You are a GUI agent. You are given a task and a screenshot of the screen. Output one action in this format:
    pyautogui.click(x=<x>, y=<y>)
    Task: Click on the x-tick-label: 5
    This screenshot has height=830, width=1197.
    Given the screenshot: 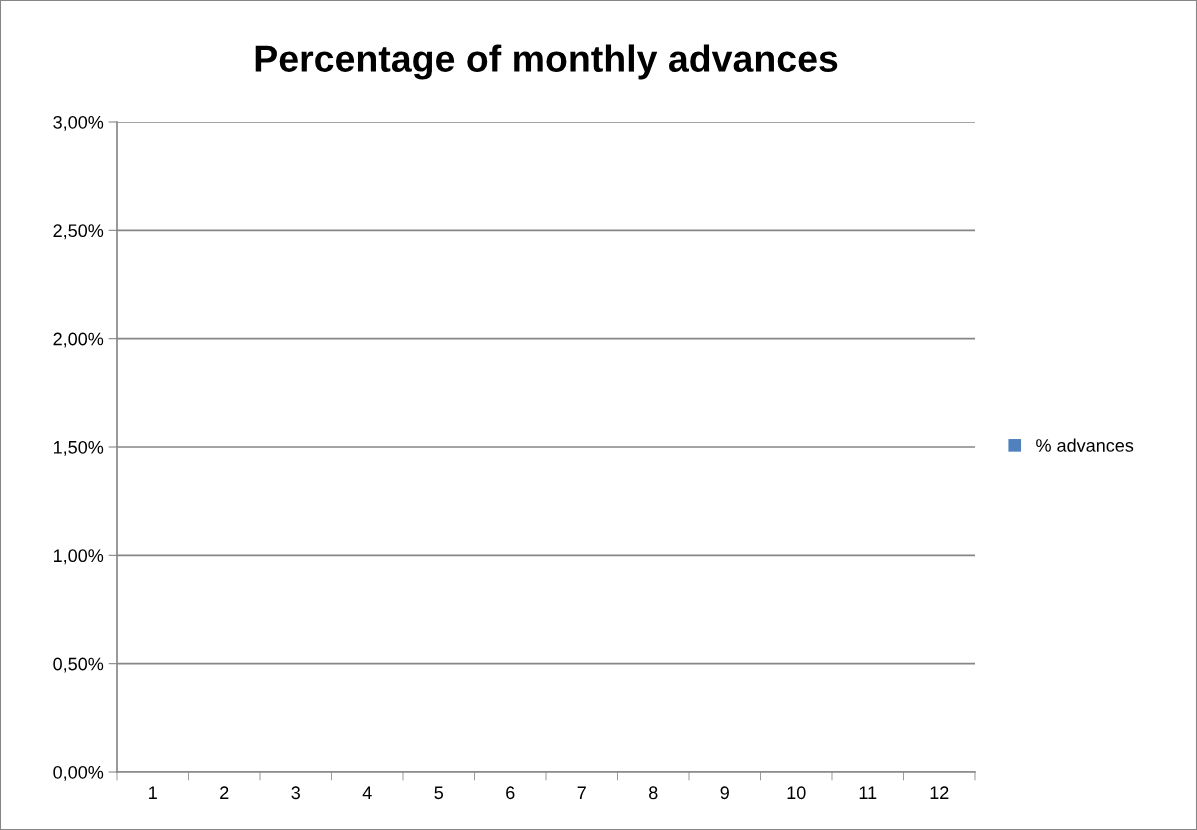 What is the action you would take?
    pyautogui.click(x=439, y=793)
    